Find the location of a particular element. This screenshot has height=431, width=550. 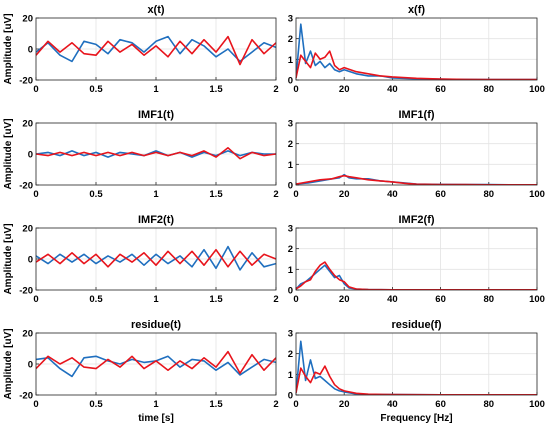

x-axis-label: time [s] is located at coordinates (156, 418).